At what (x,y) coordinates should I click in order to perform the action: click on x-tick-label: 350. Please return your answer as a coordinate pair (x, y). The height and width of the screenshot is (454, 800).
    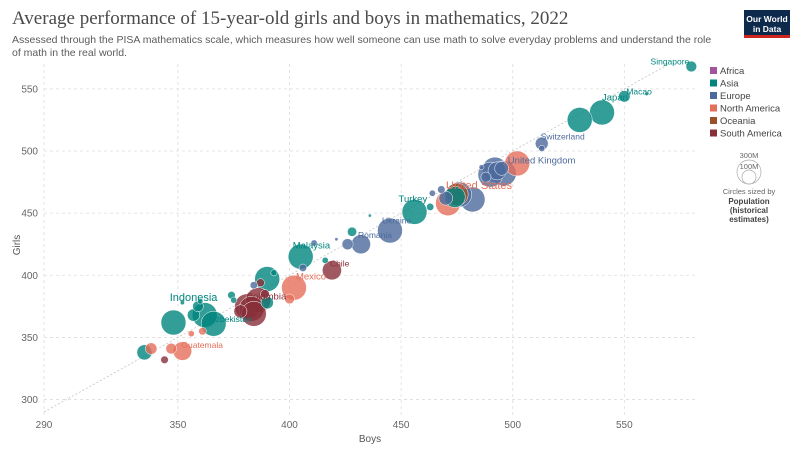
    Looking at the image, I should click on (178, 425).